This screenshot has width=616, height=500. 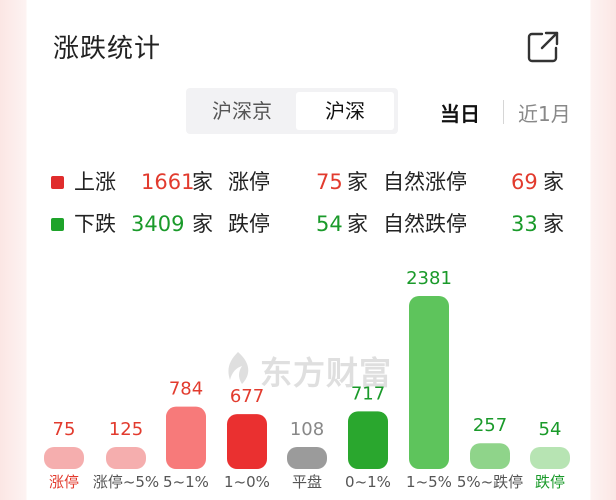 What do you see at coordinates (357, 224) in the screenshot?
I see `limit-down-unit: 家` at bounding box center [357, 224].